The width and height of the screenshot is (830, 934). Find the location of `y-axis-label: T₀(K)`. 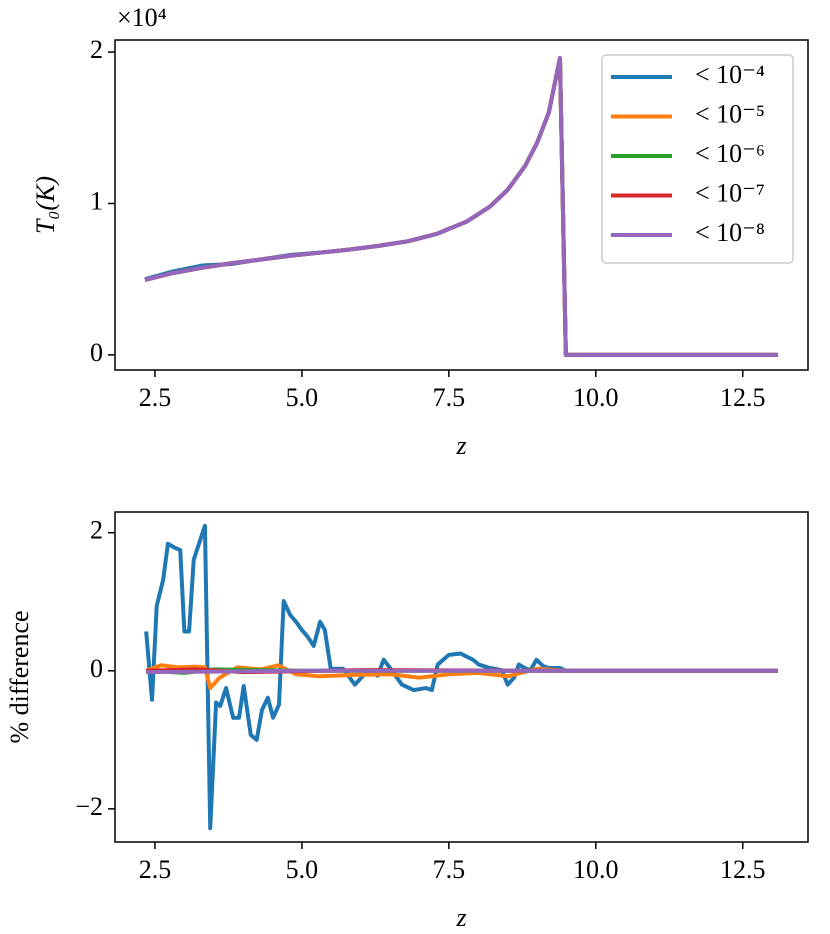

y-axis-label: T₀(K) is located at coordinates (45, 205).